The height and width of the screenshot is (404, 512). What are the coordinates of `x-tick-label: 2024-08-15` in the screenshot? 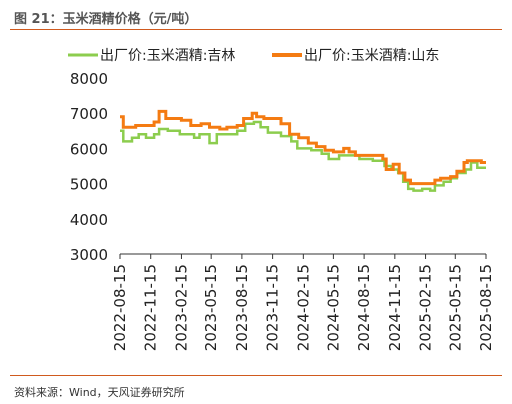 It's located at (364, 307).